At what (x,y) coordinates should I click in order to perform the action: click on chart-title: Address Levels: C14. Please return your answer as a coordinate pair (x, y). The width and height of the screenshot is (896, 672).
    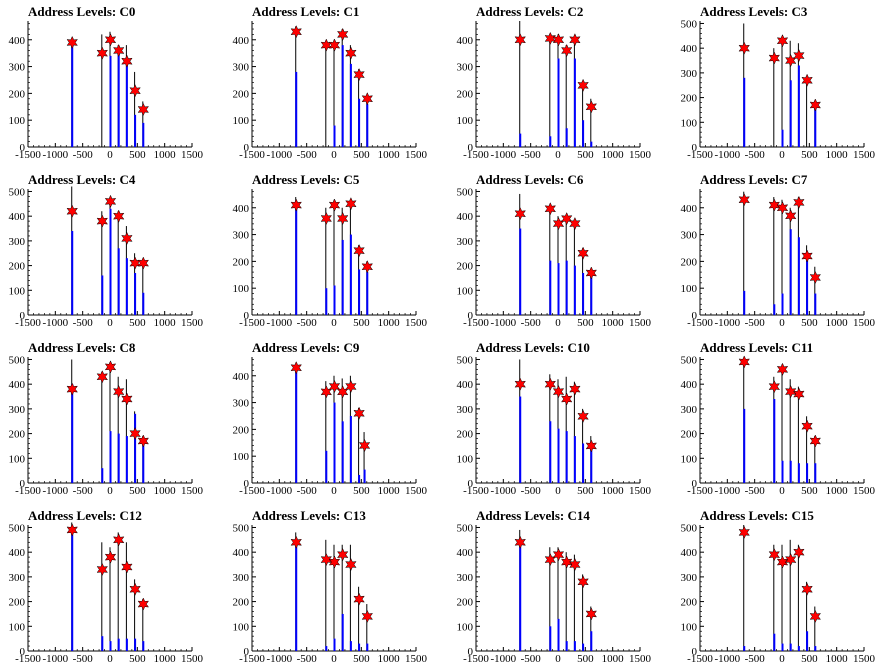
    Looking at the image, I should click on (533, 515).